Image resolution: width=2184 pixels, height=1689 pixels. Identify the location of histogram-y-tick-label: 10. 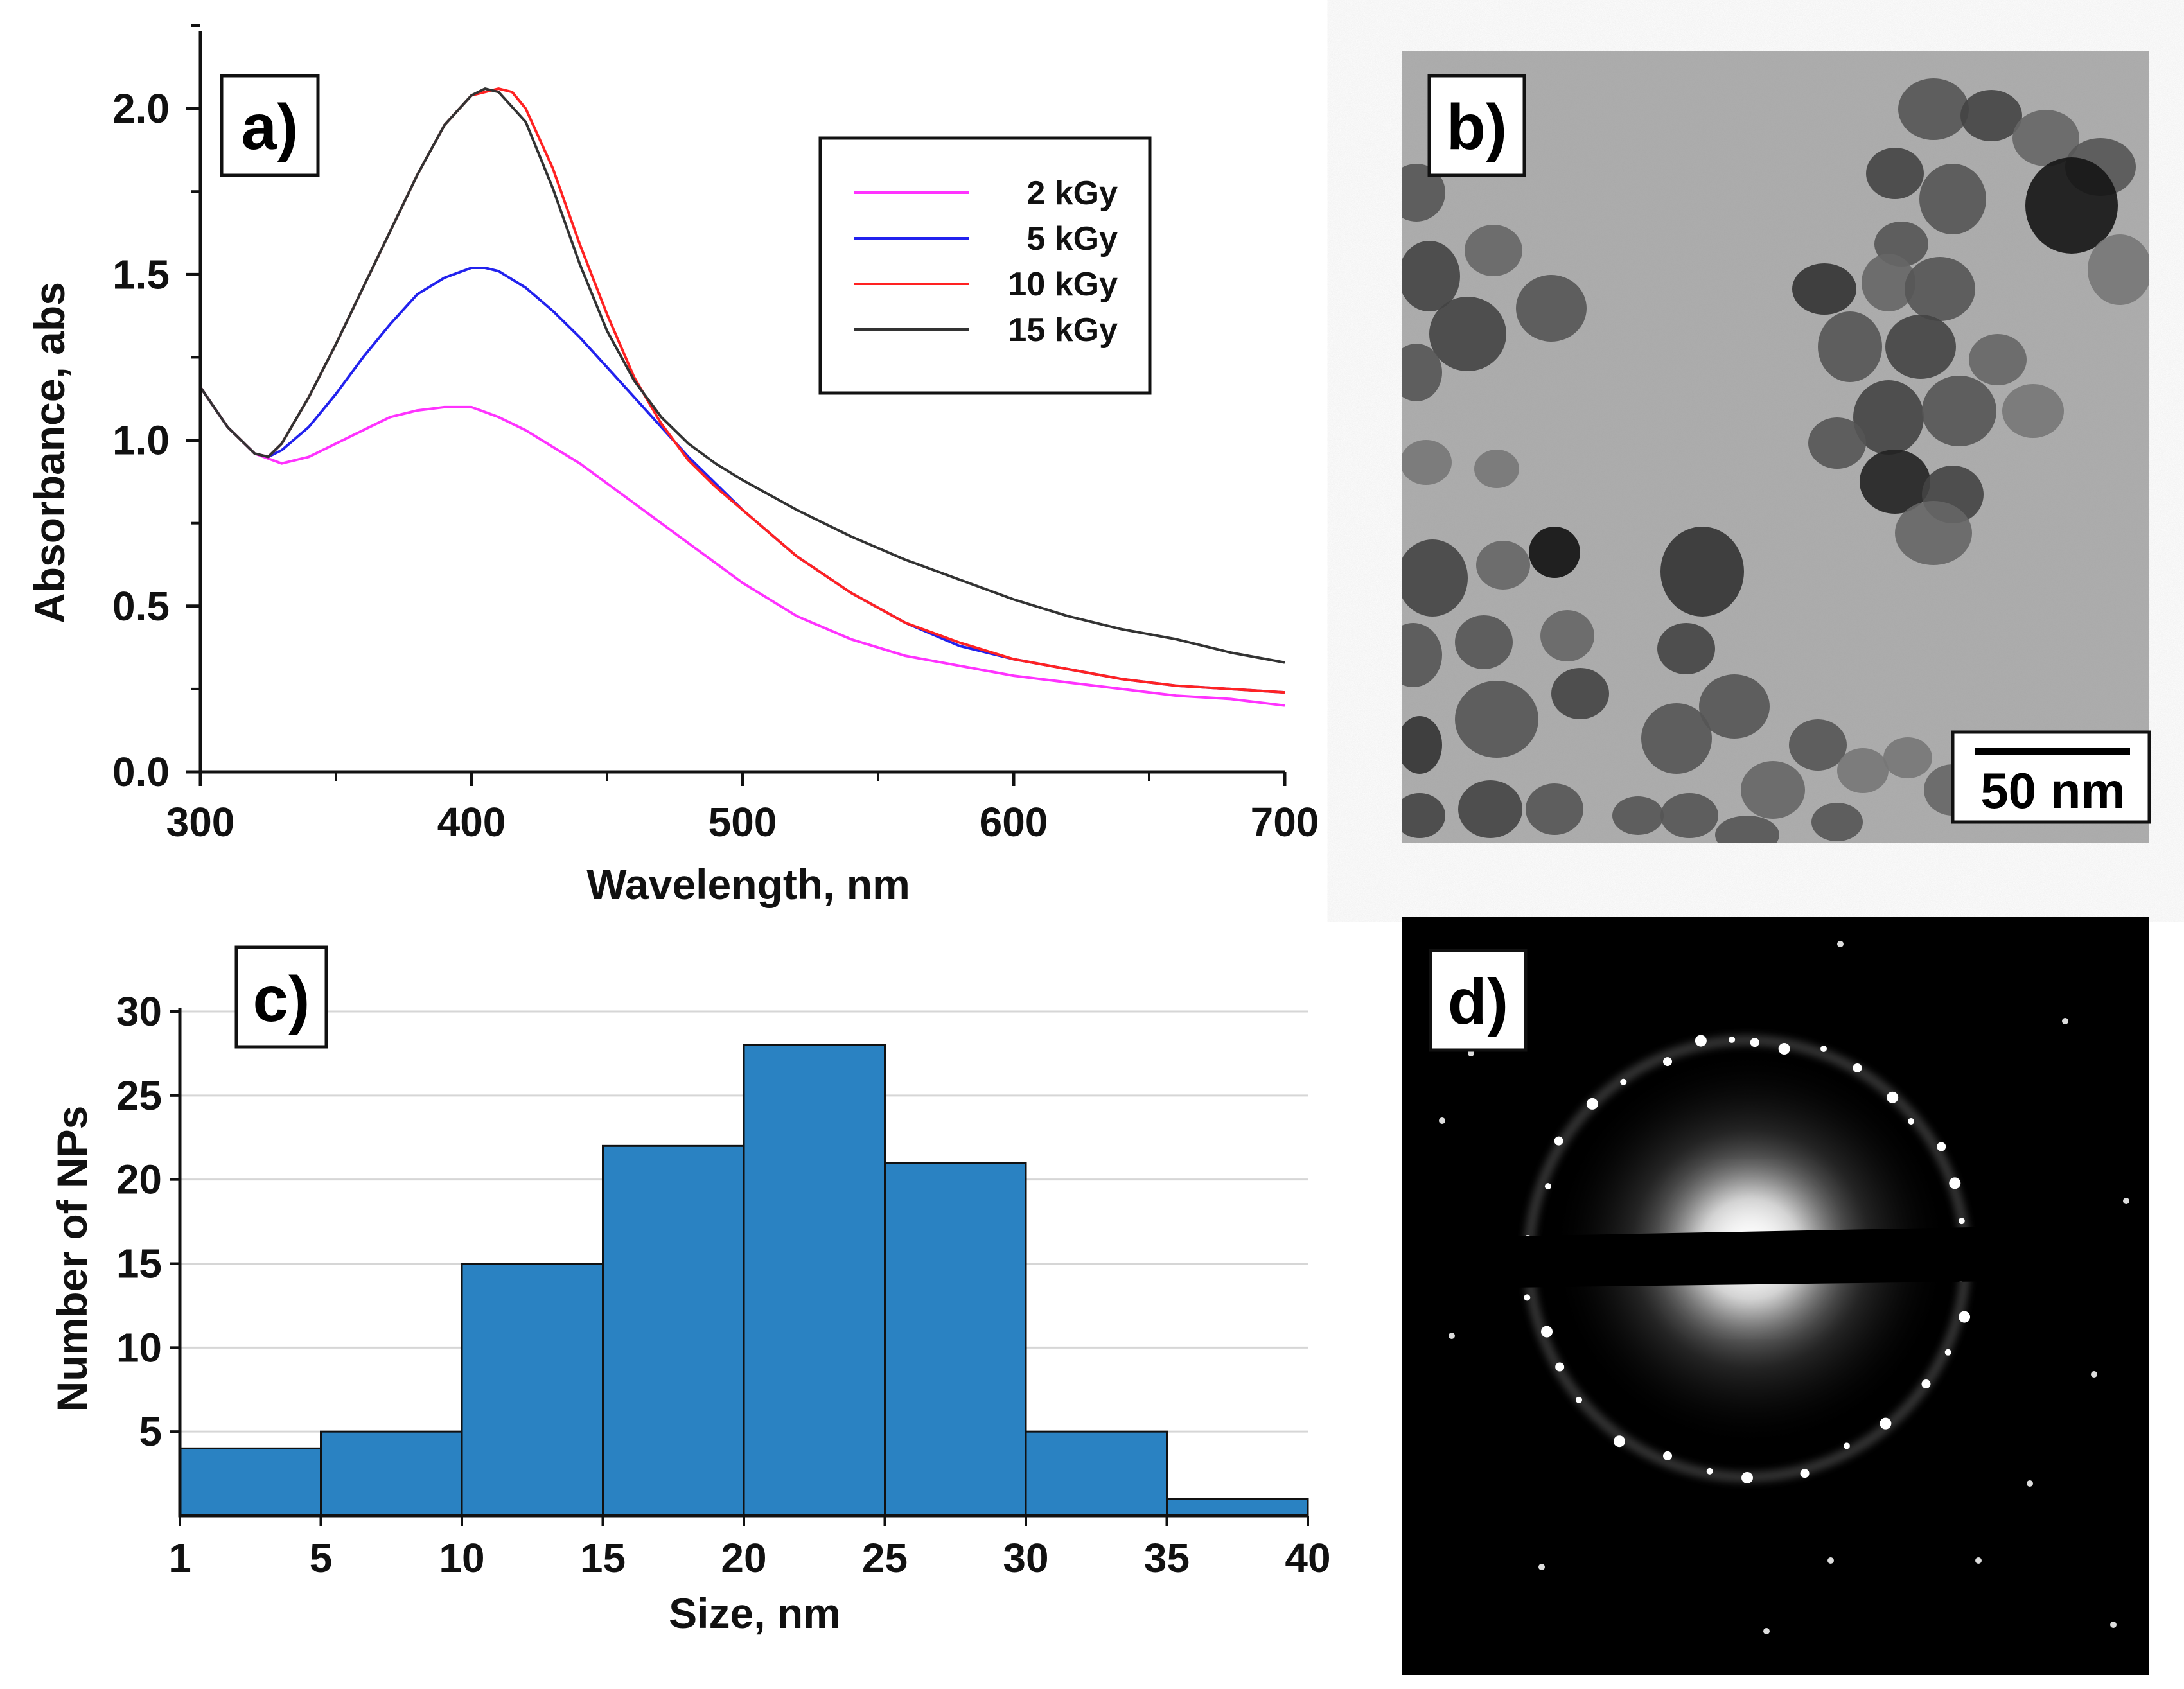
(139, 1347).